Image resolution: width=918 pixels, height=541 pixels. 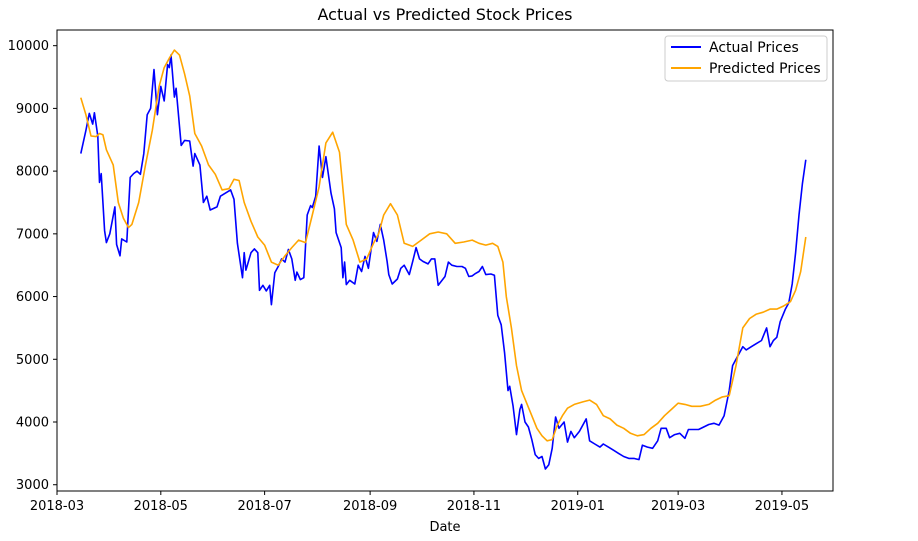 What do you see at coordinates (264, 506) in the screenshot?
I see `x-tick-label: 2018-07` at bounding box center [264, 506].